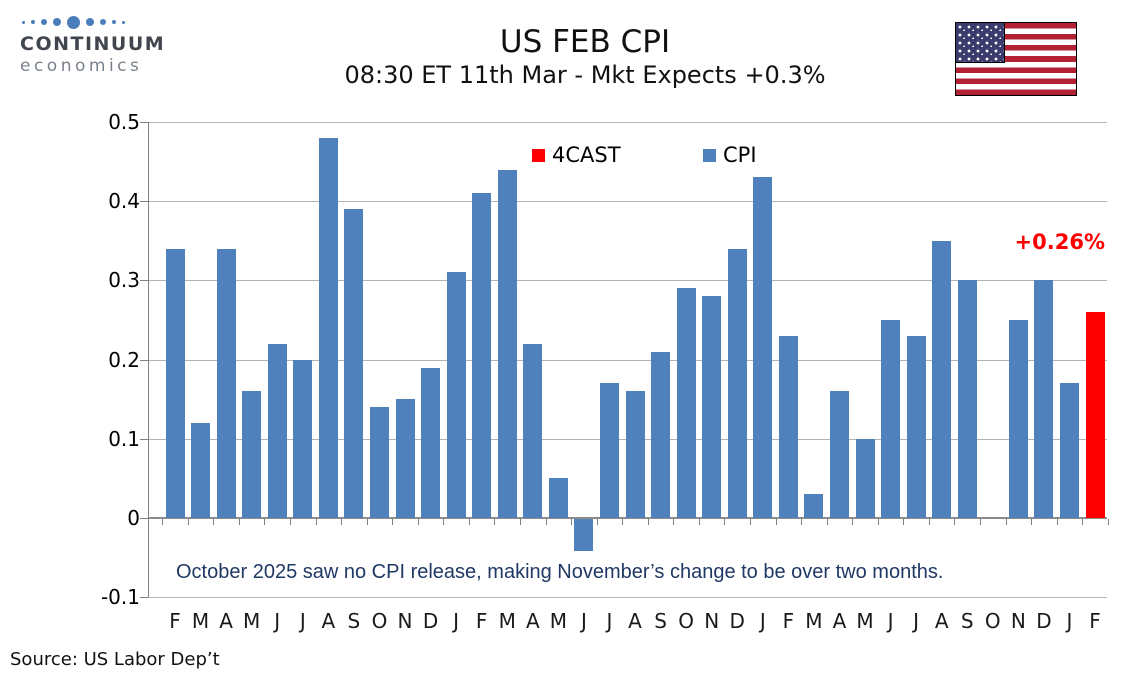 This screenshot has width=1134, height=680. Describe the element at coordinates (576, 155) in the screenshot. I see `legend-item-4cast: 4CAST` at that location.